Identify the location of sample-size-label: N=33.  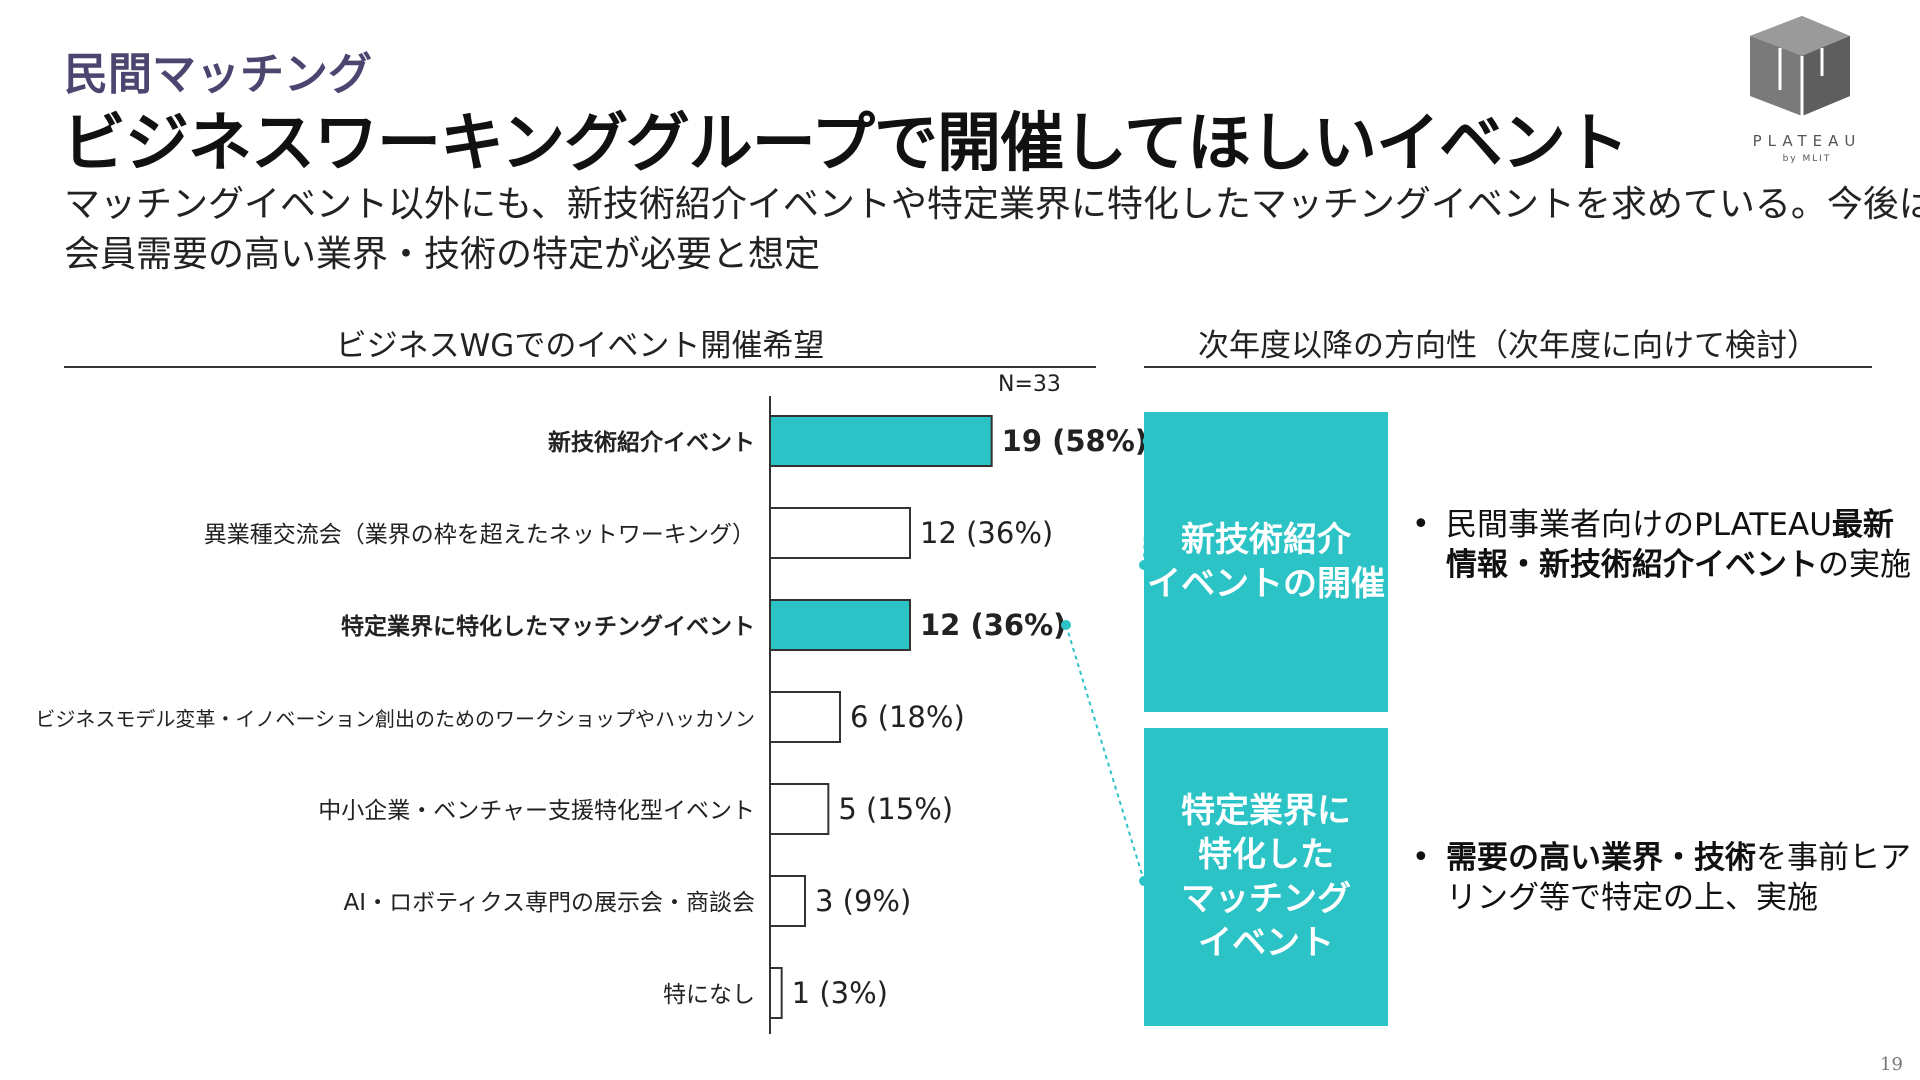
(1029, 384).